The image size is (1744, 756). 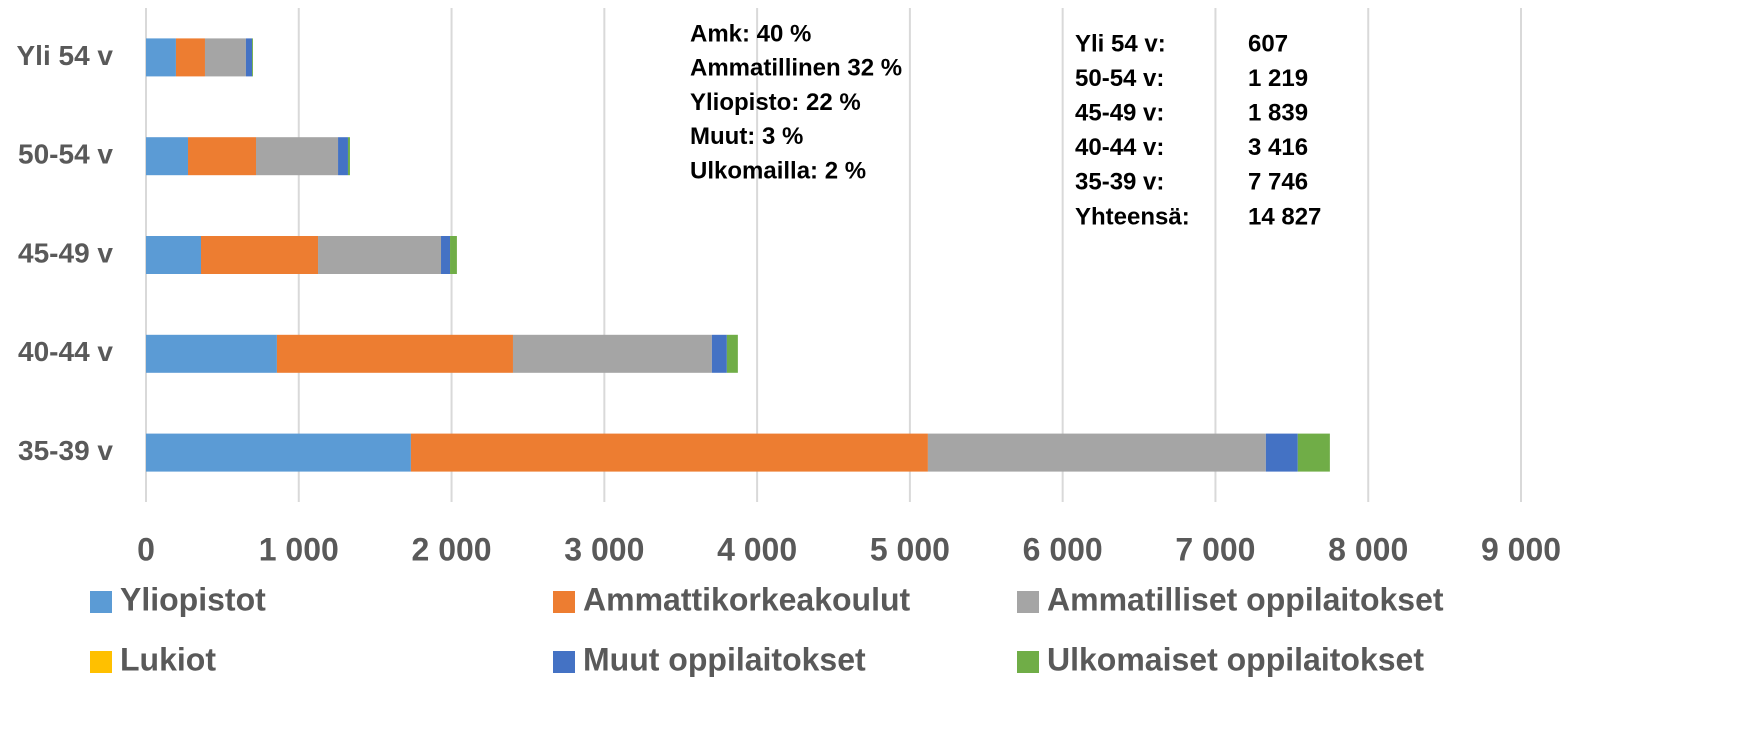 What do you see at coordinates (1278, 113) in the screenshot?
I see `table-value: 1 839` at bounding box center [1278, 113].